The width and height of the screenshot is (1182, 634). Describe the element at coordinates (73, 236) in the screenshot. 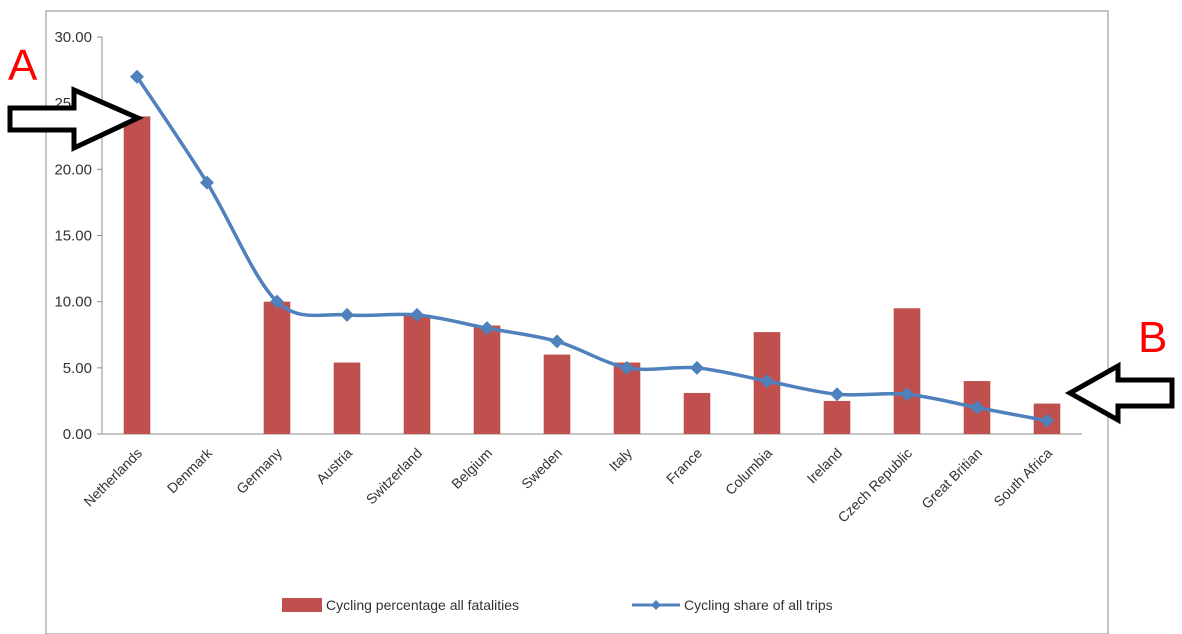

I see `y-tick-label: 15.00` at that location.